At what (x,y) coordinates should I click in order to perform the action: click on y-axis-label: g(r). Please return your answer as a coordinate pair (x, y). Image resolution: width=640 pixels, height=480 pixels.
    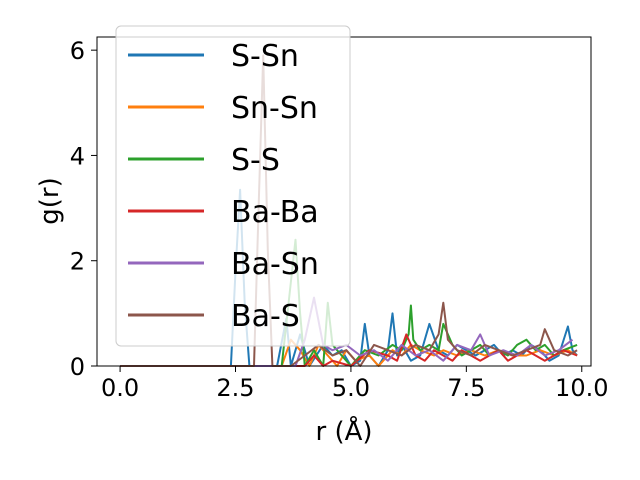
    Looking at the image, I should click on (50, 200).